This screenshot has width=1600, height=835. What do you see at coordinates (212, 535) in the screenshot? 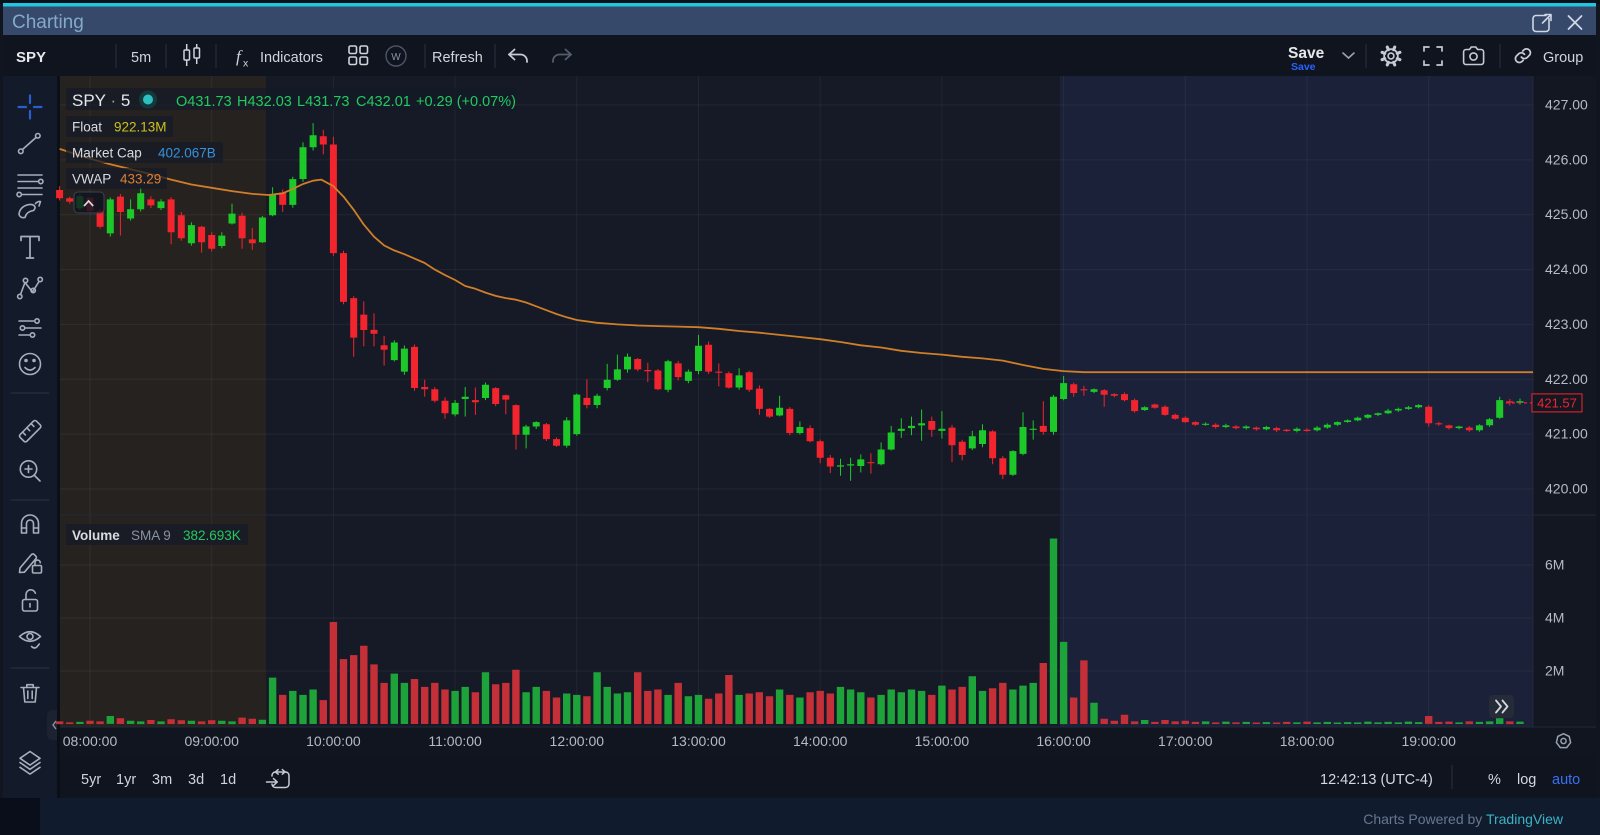
I see `svg-text: 382.693K` at bounding box center [212, 535].